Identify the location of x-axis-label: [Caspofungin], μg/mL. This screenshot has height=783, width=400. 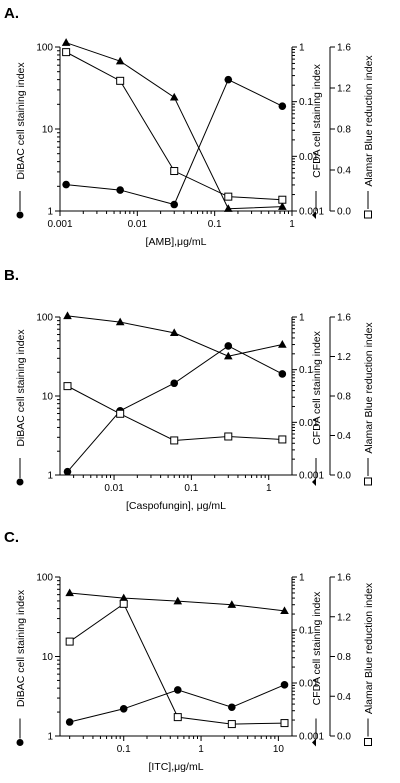
(176, 506).